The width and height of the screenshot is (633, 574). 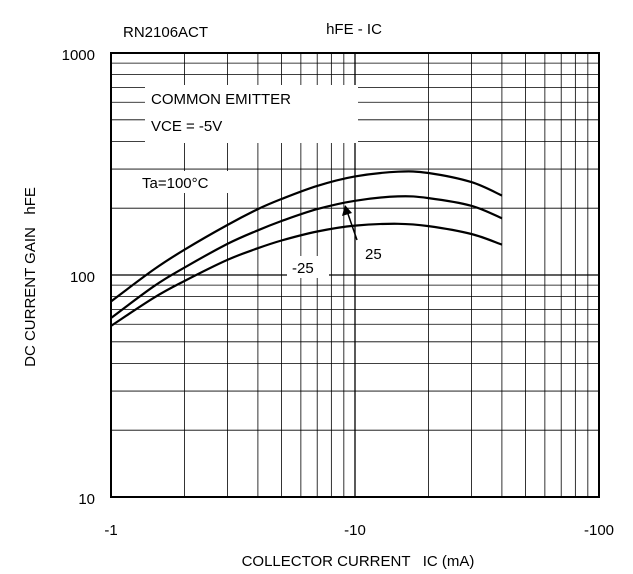 I want to click on condition-line: COMMON EMITTER, so click(x=221, y=99).